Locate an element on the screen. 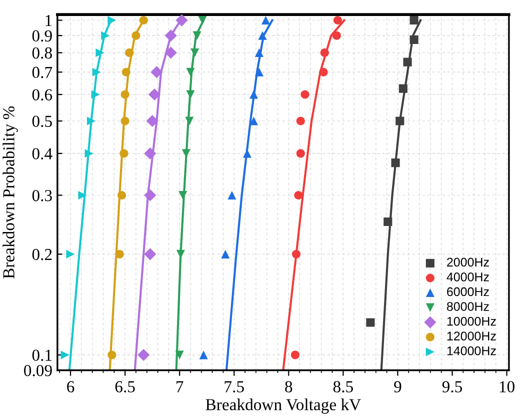 This screenshot has width=522, height=416. legend-label: 2000Hz is located at coordinates (468, 262).